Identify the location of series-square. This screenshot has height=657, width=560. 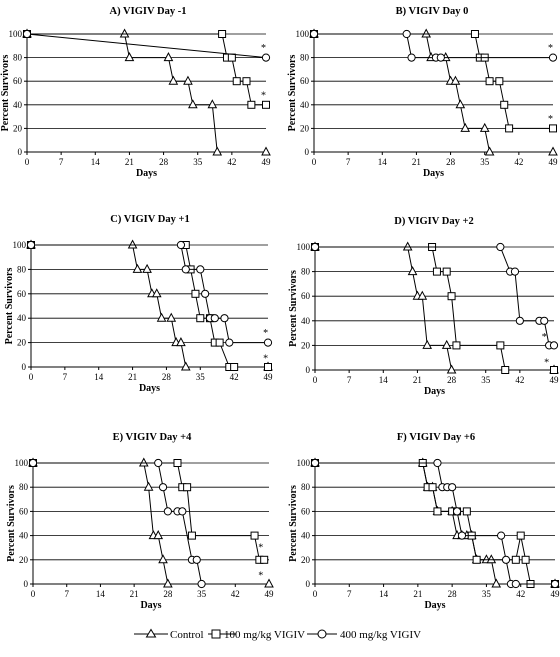
(149, 306).